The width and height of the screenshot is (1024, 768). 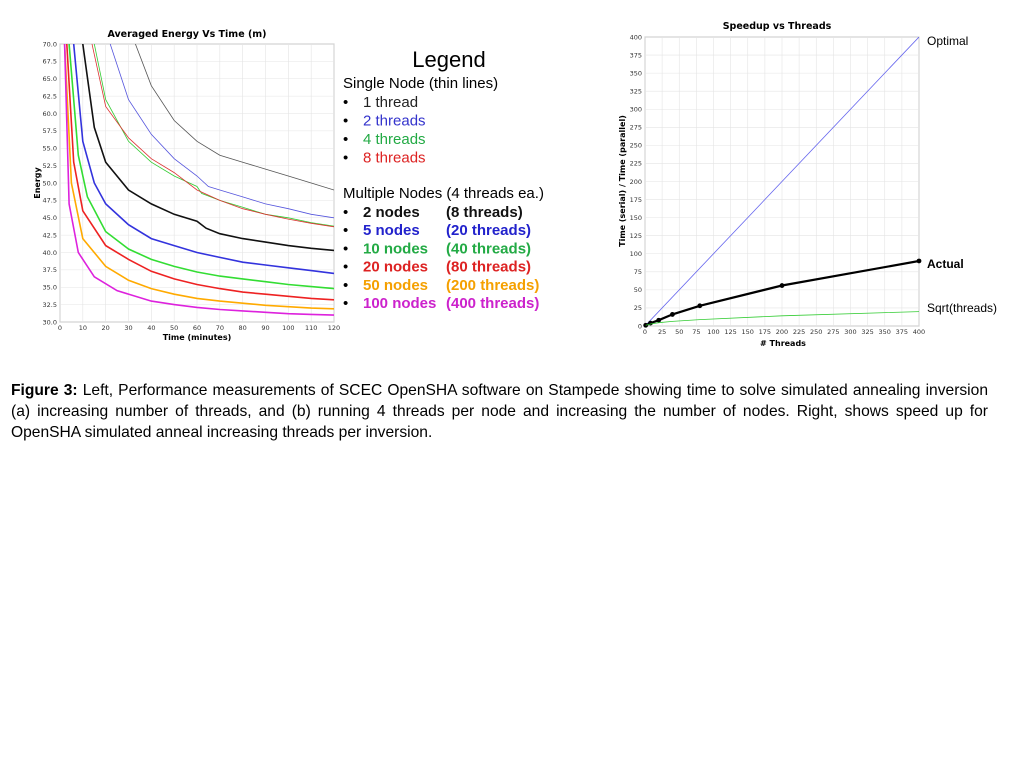 I want to click on y-tick-label: 47.5, so click(x=50, y=201).